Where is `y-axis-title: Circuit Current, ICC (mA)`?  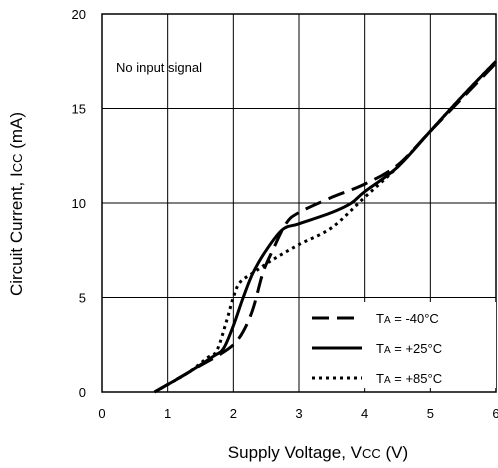 y-axis-title: Circuit Current, ICC (mA) is located at coordinates (16, 204).